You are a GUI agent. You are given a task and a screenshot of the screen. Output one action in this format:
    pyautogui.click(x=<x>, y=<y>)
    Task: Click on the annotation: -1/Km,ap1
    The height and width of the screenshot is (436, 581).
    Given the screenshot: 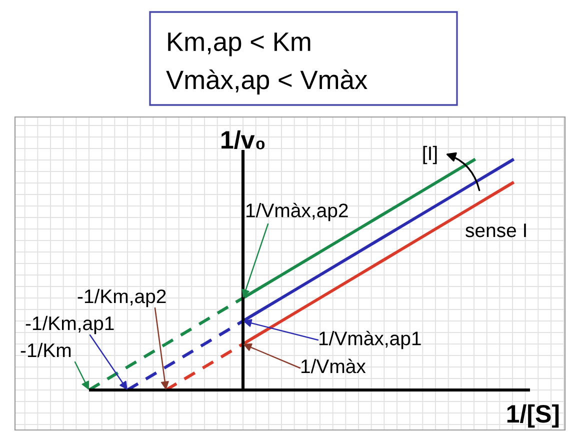 What is the action you would take?
    pyautogui.click(x=70, y=325)
    